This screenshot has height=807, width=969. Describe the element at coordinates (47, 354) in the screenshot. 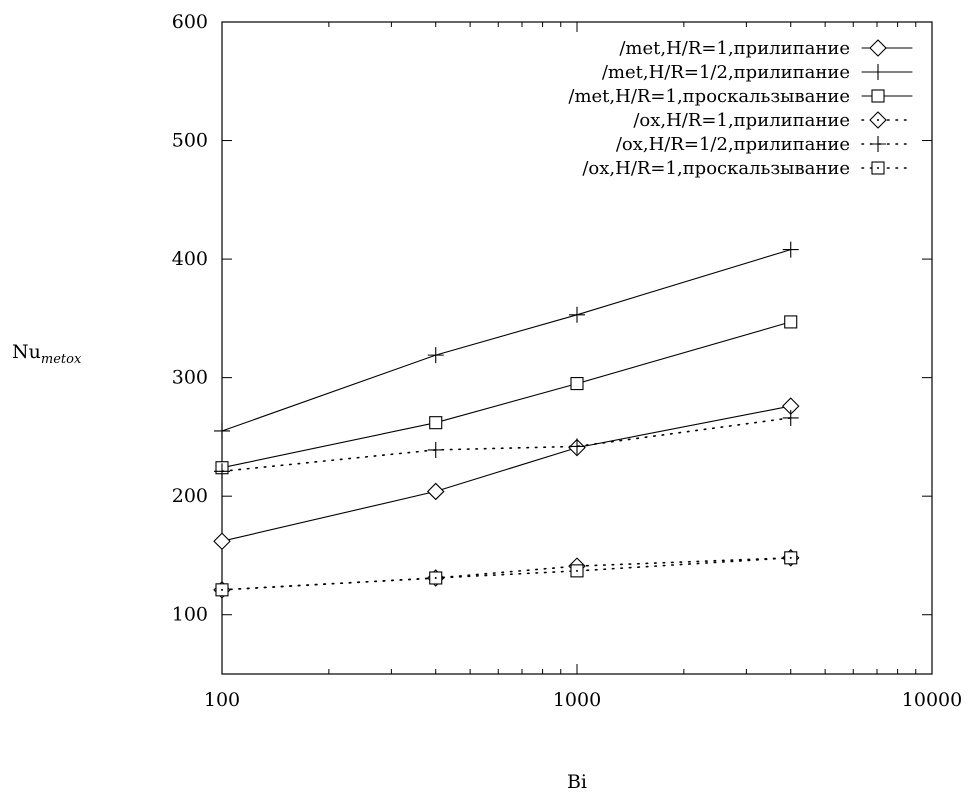

I see `y-axis-label: Numetox` at that location.